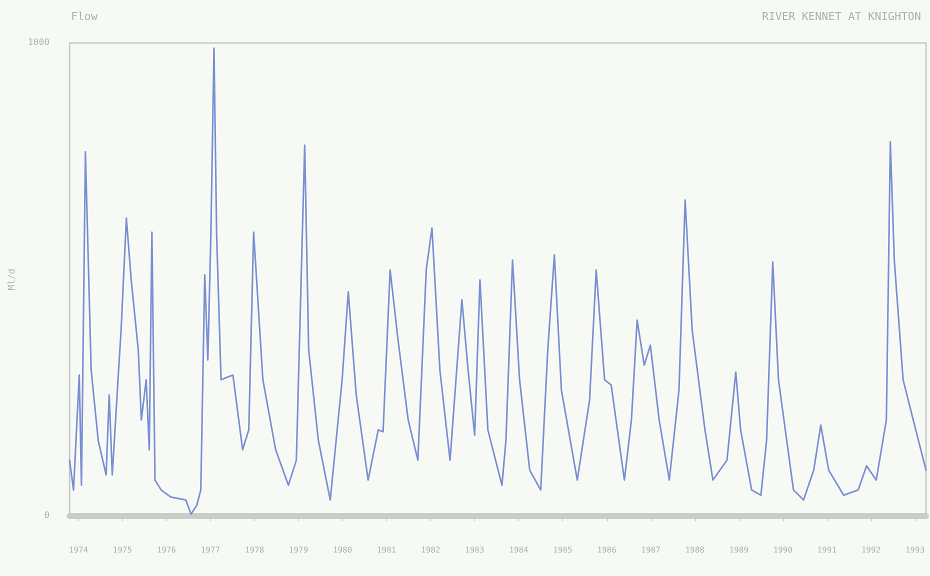  I want to click on x-tick-label: 1981, so click(386, 550).